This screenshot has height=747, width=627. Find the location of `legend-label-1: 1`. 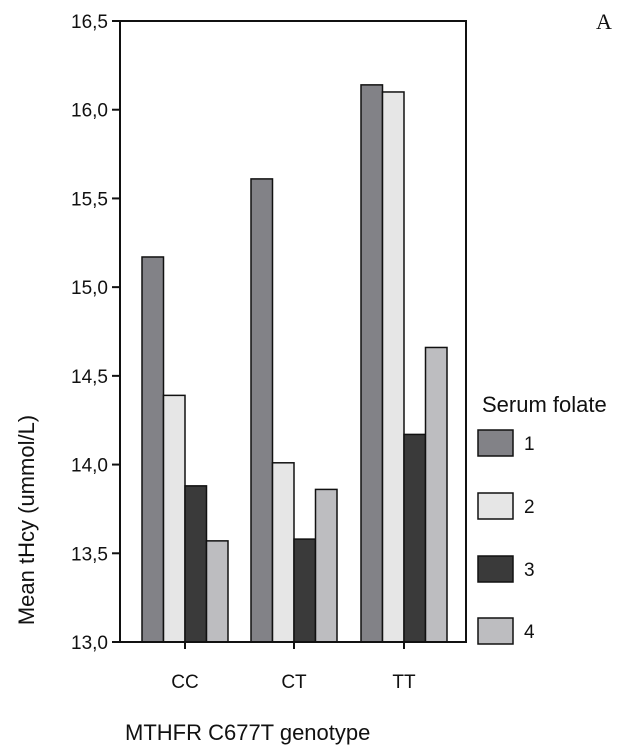

legend-label-1: 1 is located at coordinates (529, 444).